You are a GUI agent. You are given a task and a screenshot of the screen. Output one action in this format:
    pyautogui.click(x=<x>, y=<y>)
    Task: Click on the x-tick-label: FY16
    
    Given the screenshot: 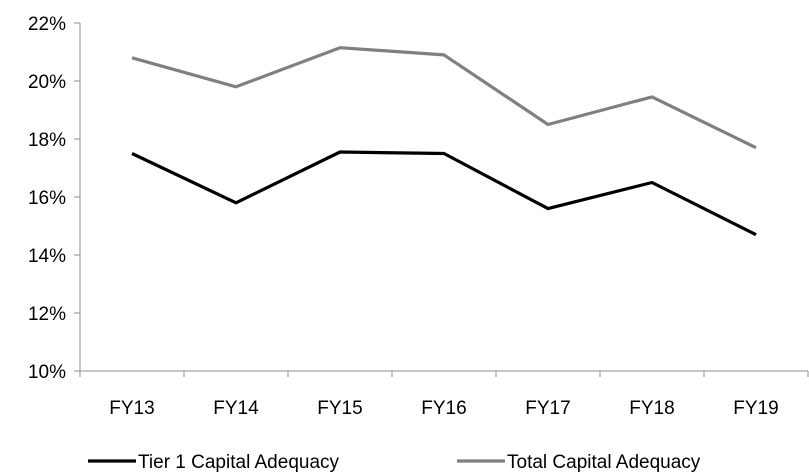 What is the action you would take?
    pyautogui.click(x=443, y=408)
    